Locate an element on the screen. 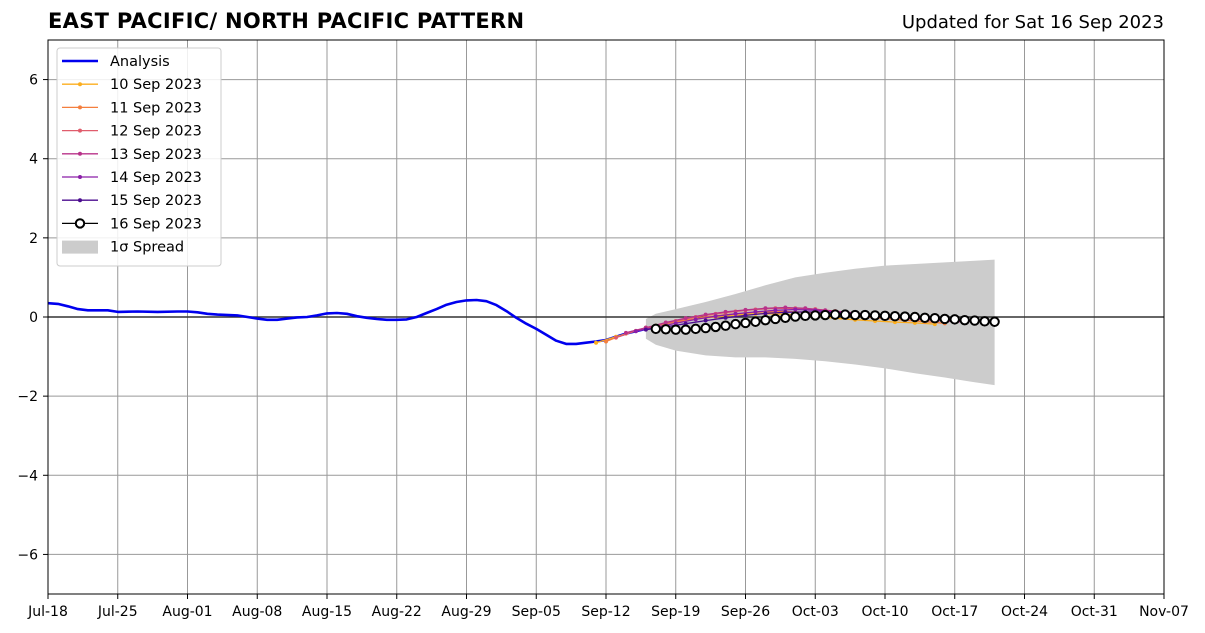  x-tick-label: Oct-17 is located at coordinates (954, 612).